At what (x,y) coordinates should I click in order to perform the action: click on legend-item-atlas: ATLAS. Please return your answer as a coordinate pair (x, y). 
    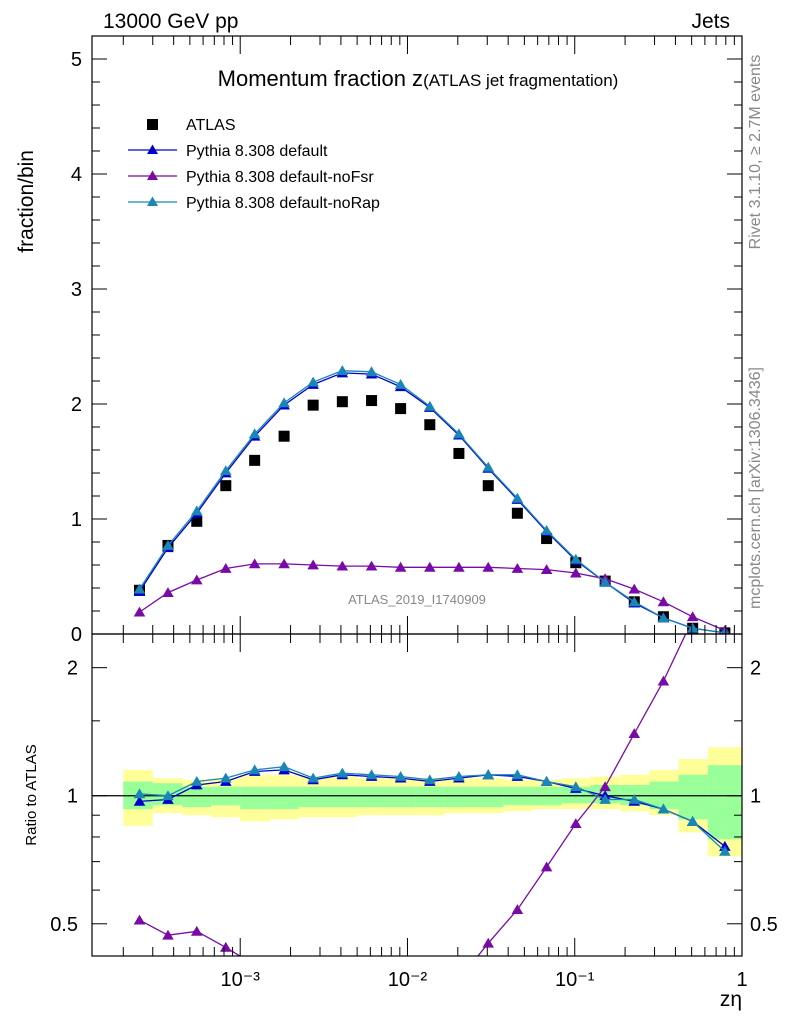
    Looking at the image, I should click on (191, 125).